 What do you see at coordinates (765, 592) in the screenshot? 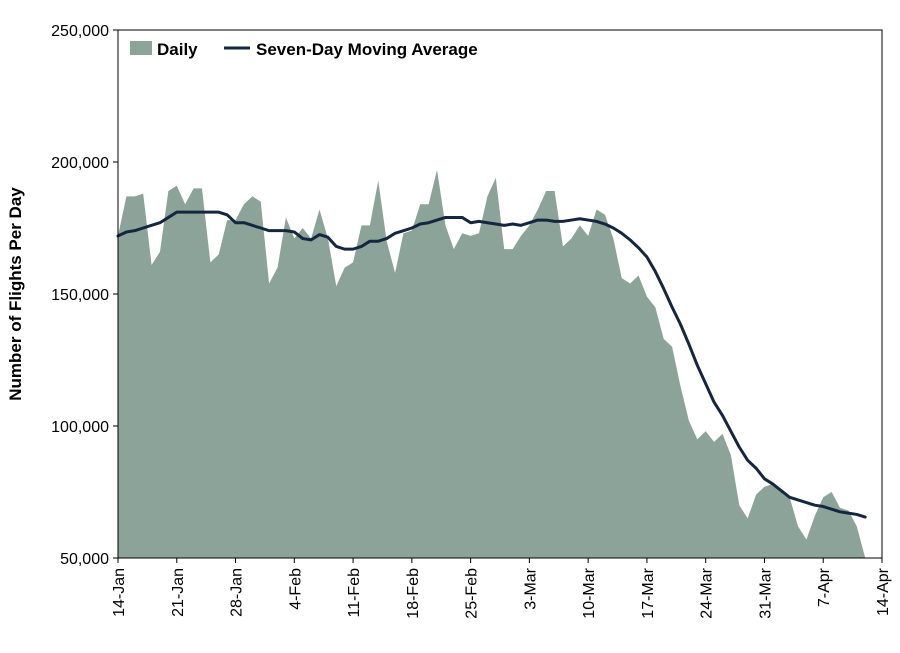
I see `x-tick-label: 31-Mar` at bounding box center [765, 592].